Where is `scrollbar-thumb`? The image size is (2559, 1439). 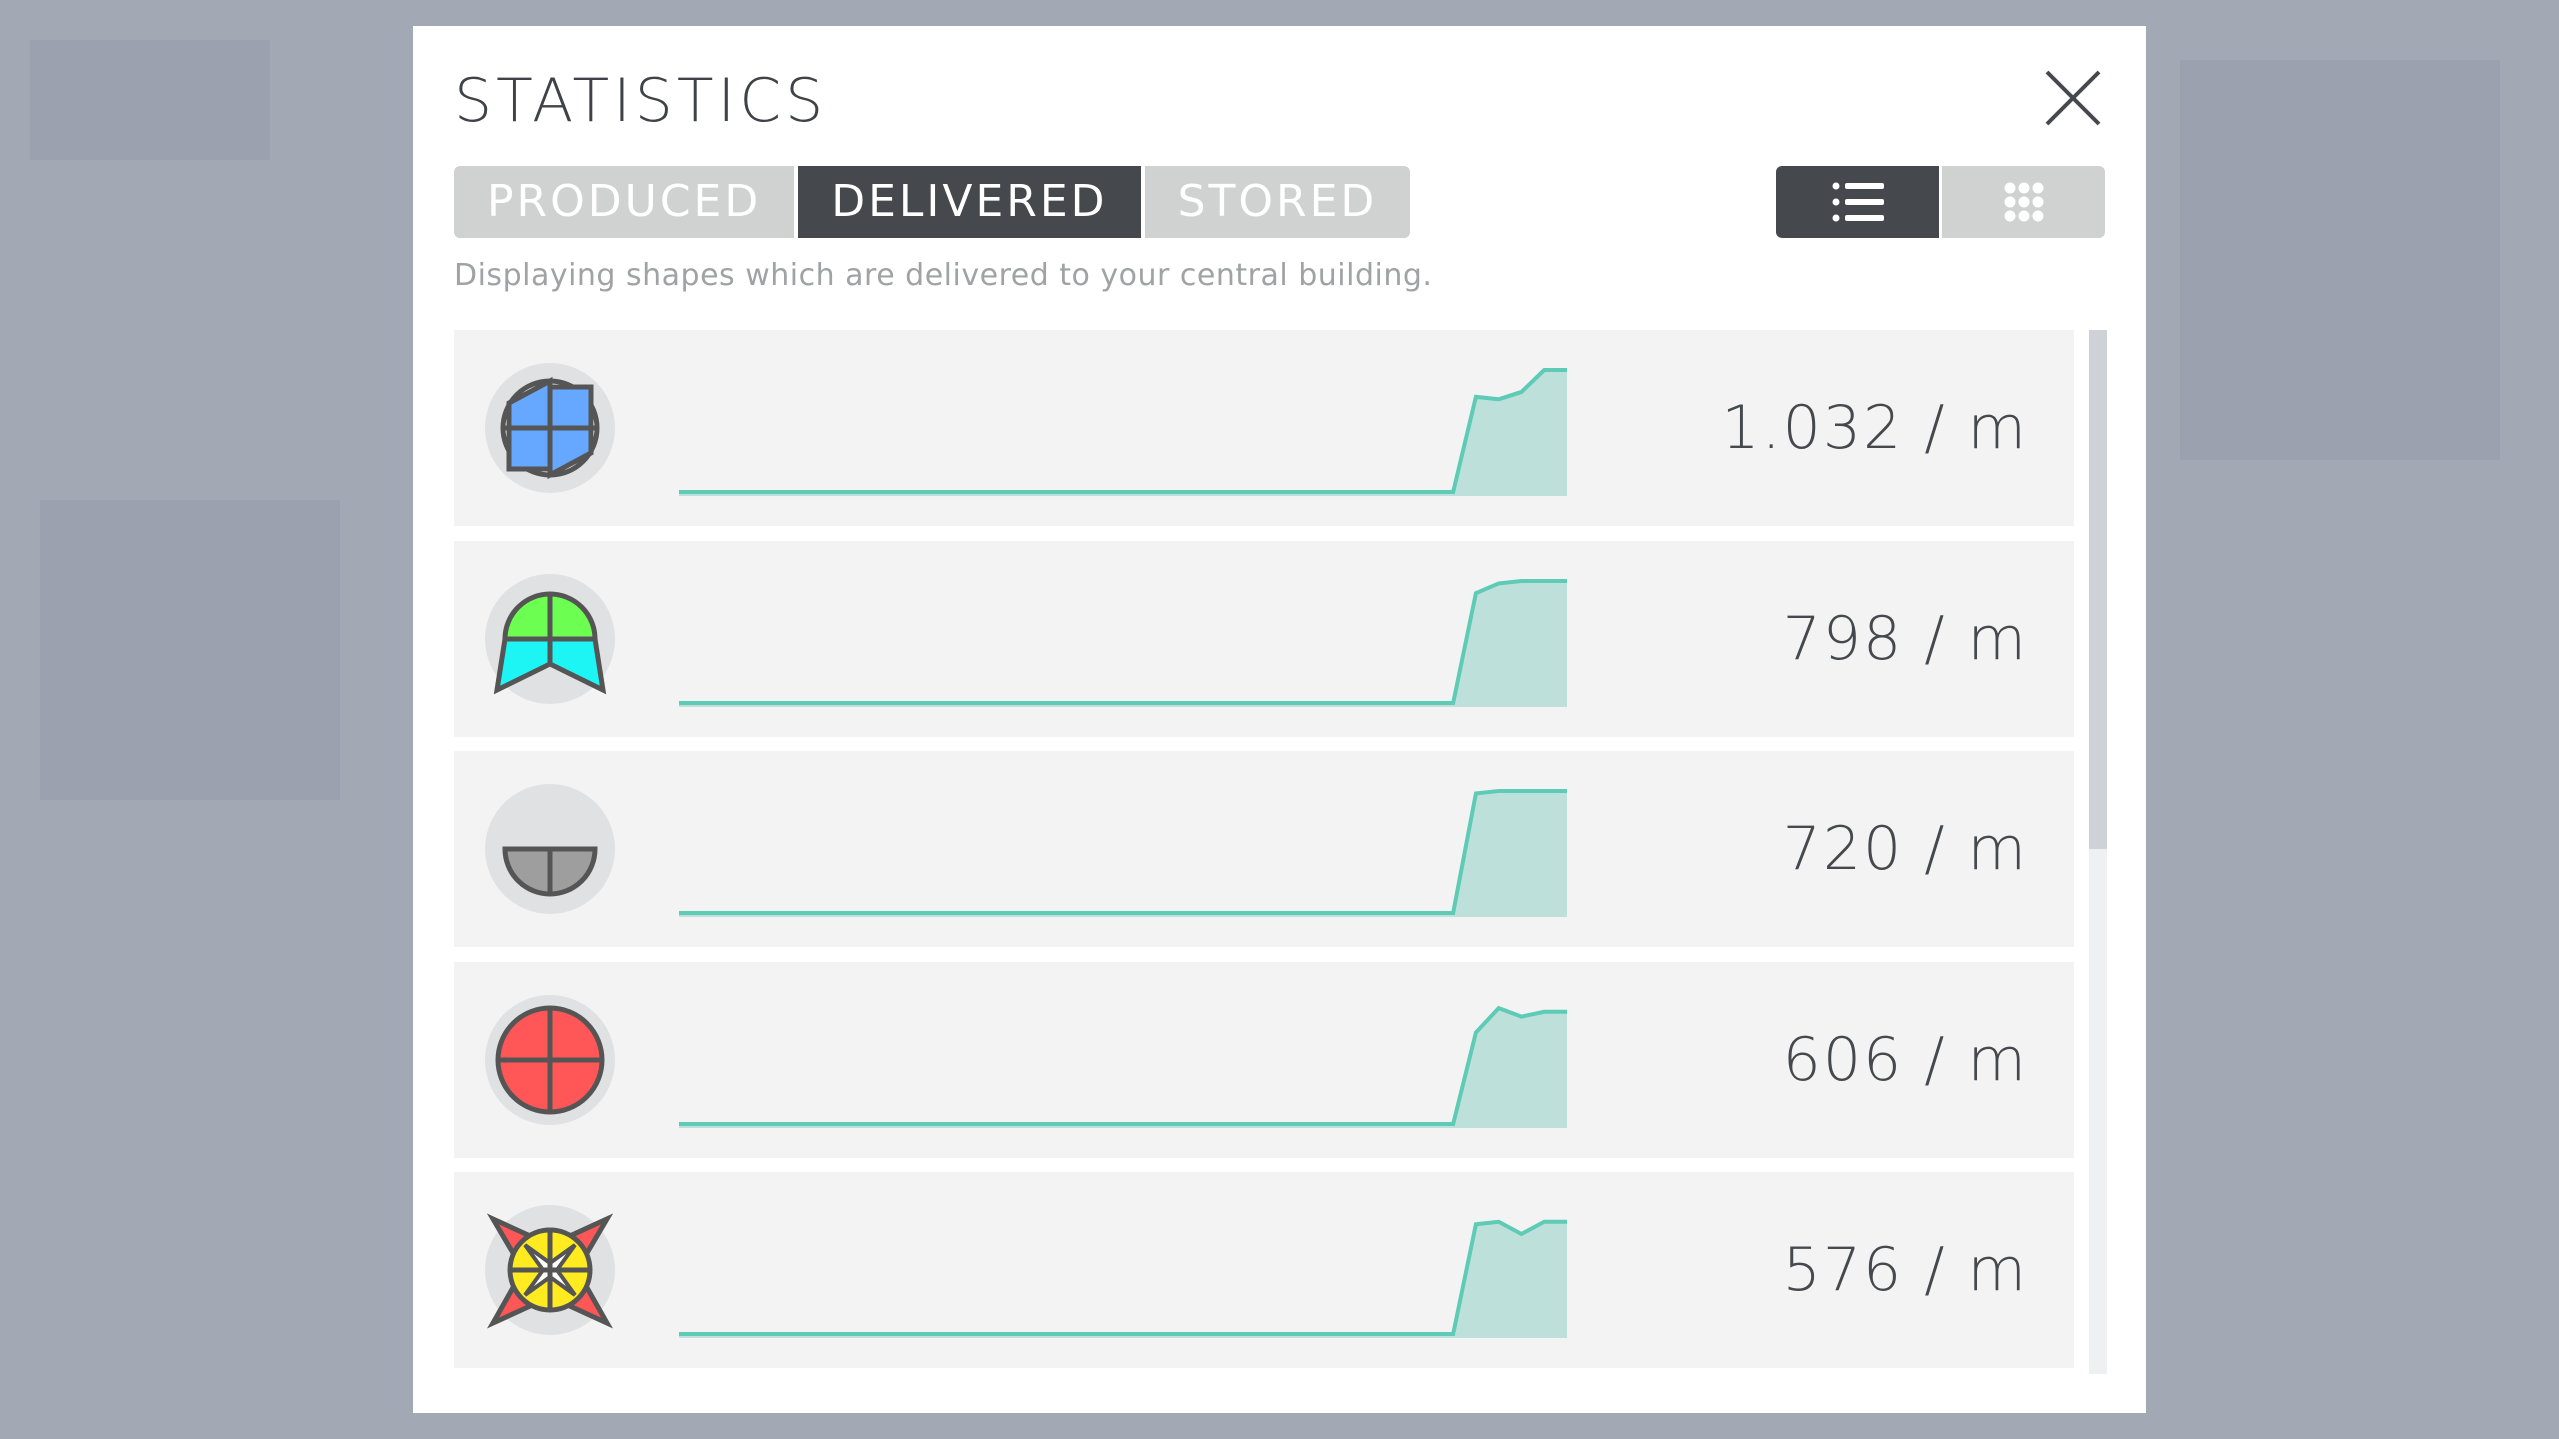
scrollbar-thumb is located at coordinates (2098, 589).